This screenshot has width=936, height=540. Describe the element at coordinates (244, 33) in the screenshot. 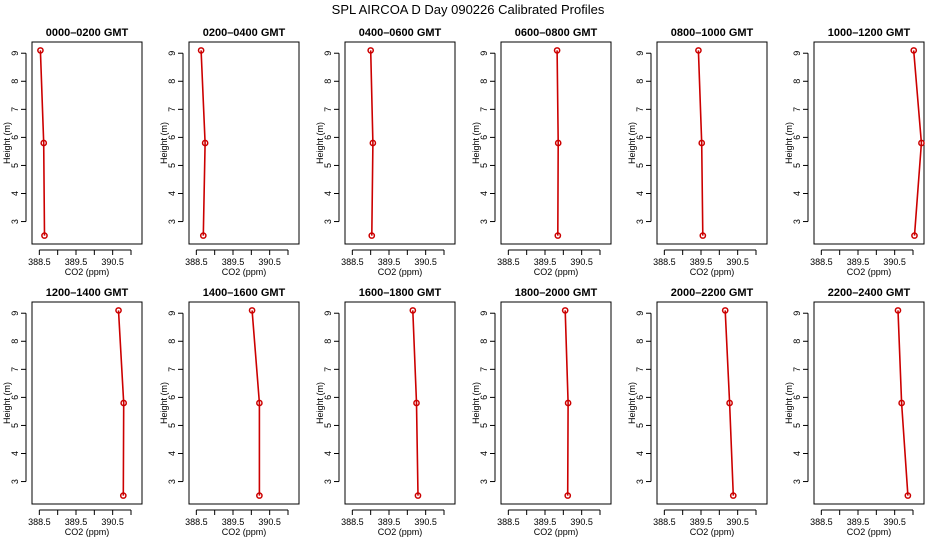

I see `panel-title: 0200–0400 GMT` at that location.